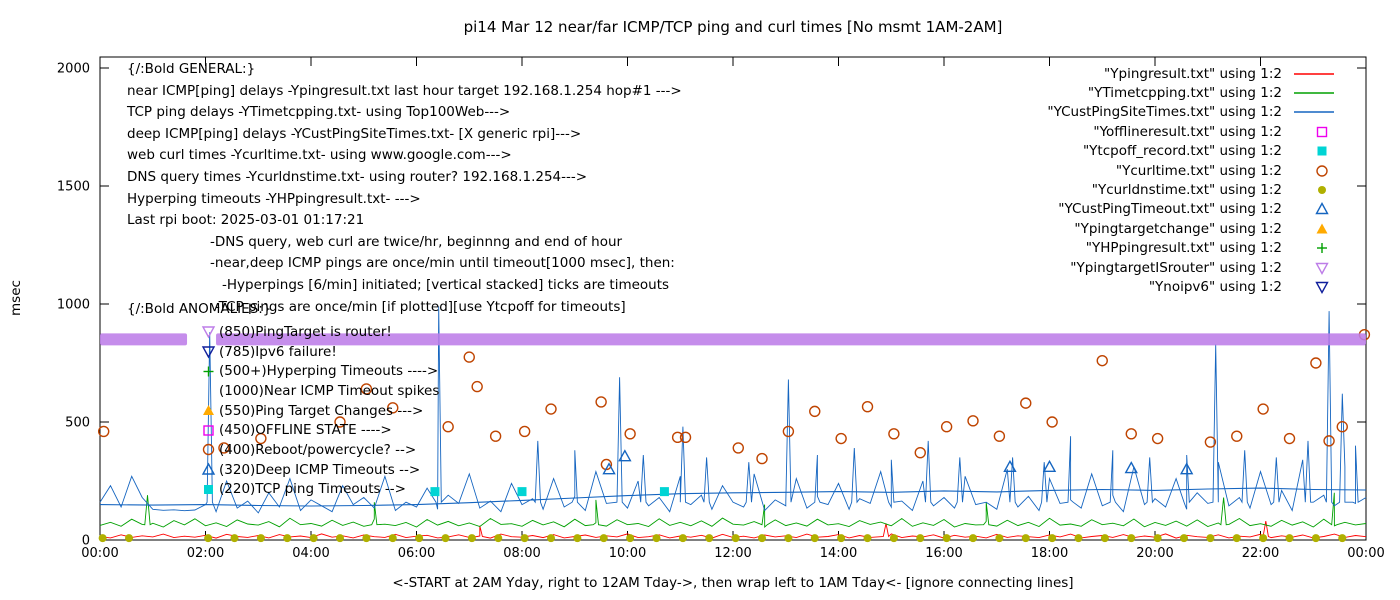  Describe the element at coordinates (305, 331) in the screenshot. I see `anomaly-annotation-text: (850)PingTarget is router!` at that location.